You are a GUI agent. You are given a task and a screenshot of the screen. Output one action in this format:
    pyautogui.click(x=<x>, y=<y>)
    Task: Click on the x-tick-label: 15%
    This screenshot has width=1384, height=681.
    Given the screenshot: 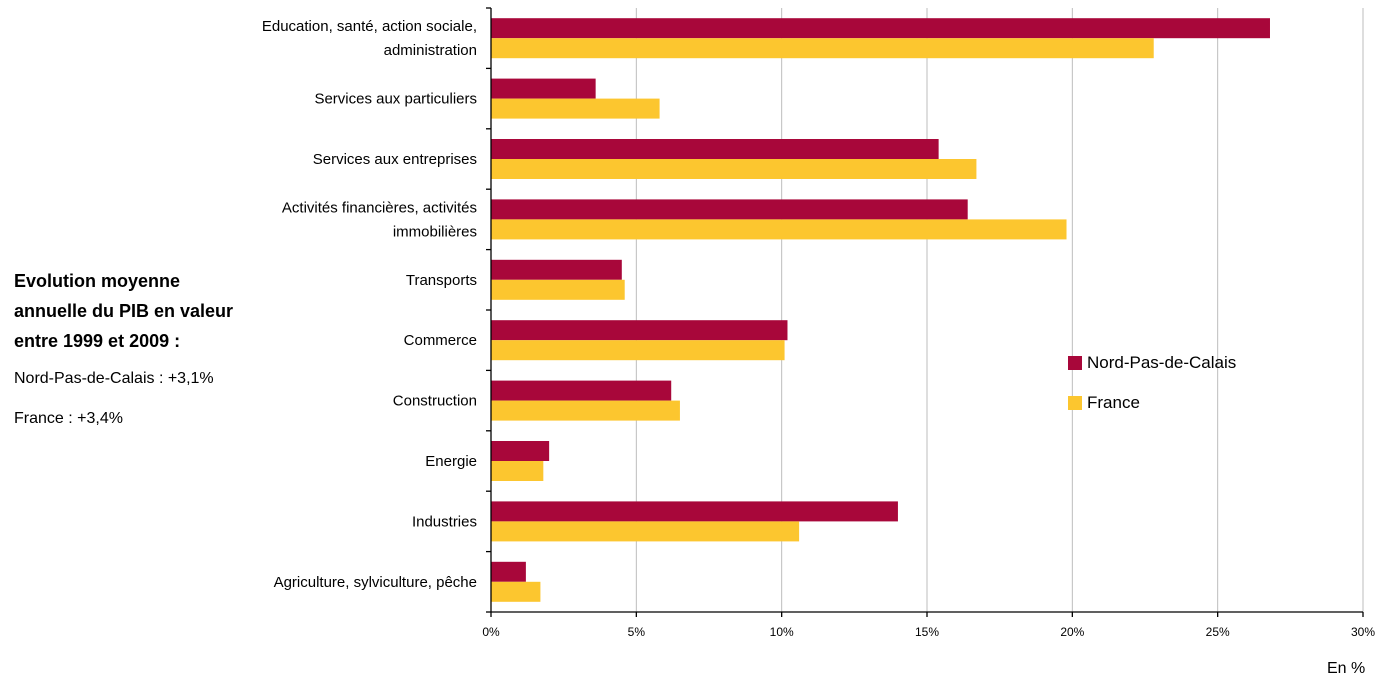 What is the action you would take?
    pyautogui.click(x=927, y=632)
    